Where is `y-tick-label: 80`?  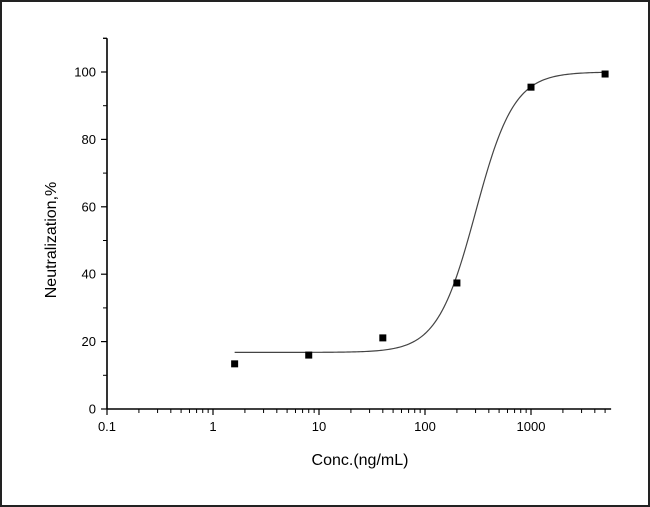
y-tick-label: 80 is located at coordinates (89, 139).